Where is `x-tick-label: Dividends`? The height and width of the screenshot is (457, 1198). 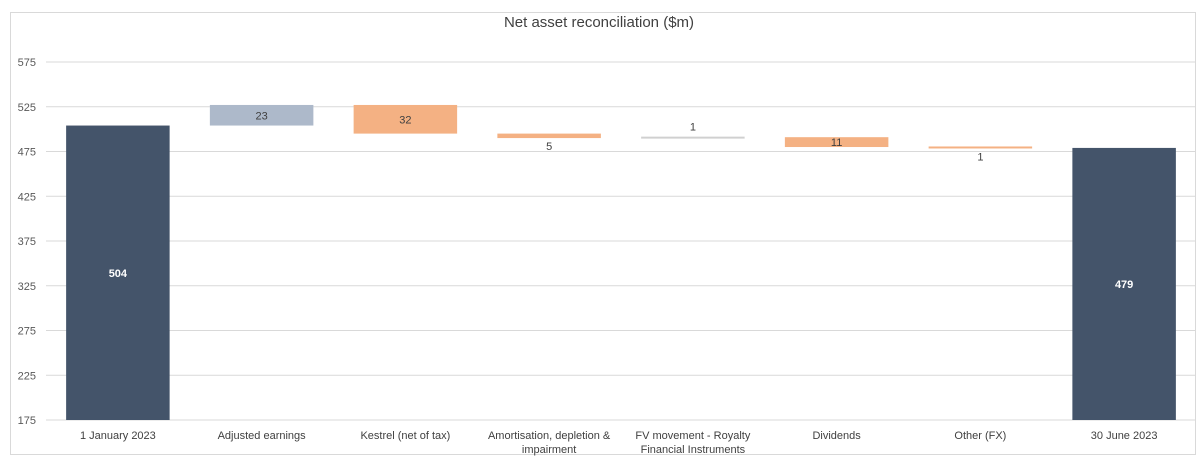
x-tick-label: Dividends is located at coordinates (836, 436).